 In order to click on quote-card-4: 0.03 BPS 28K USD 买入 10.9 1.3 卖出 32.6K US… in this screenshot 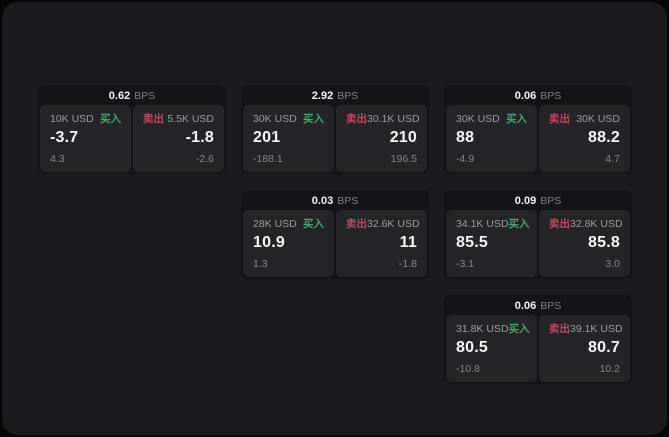, I will do `click(335, 234)`.